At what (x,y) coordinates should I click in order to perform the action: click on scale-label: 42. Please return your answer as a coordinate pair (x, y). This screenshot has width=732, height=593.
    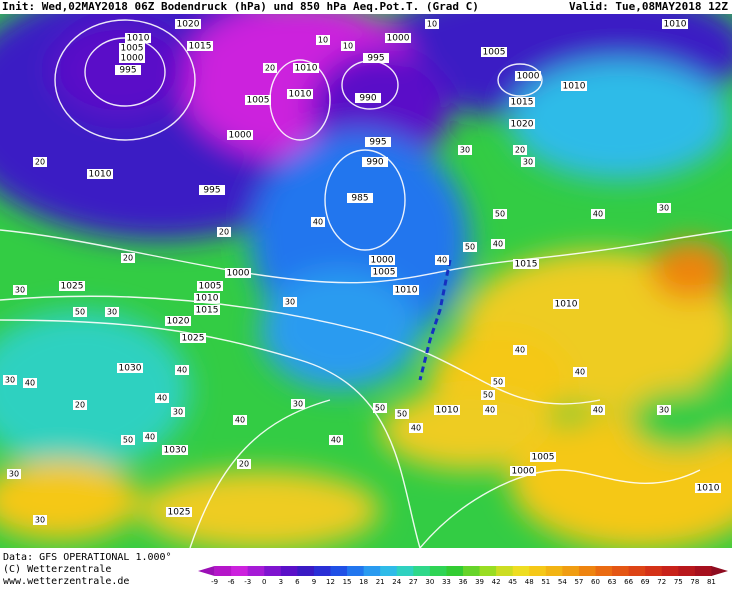
    Looking at the image, I should click on (496, 582).